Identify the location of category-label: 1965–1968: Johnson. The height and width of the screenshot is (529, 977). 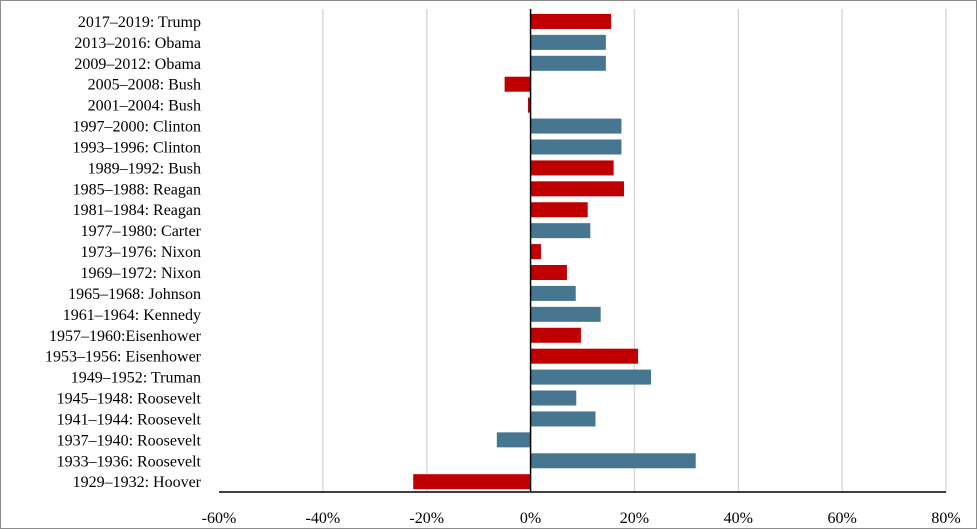
(134, 294).